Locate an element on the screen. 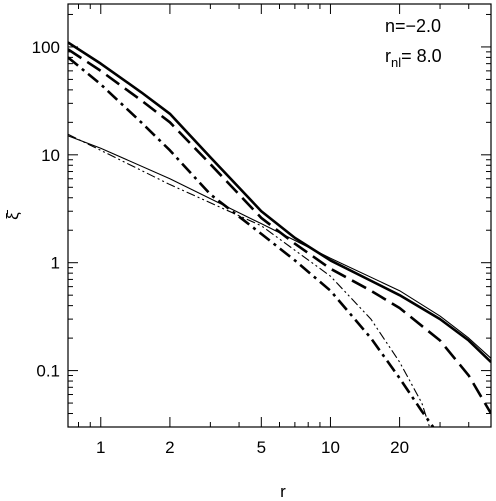 This screenshot has height=501, width=496. x-tick-label: 10 is located at coordinates (330, 447).